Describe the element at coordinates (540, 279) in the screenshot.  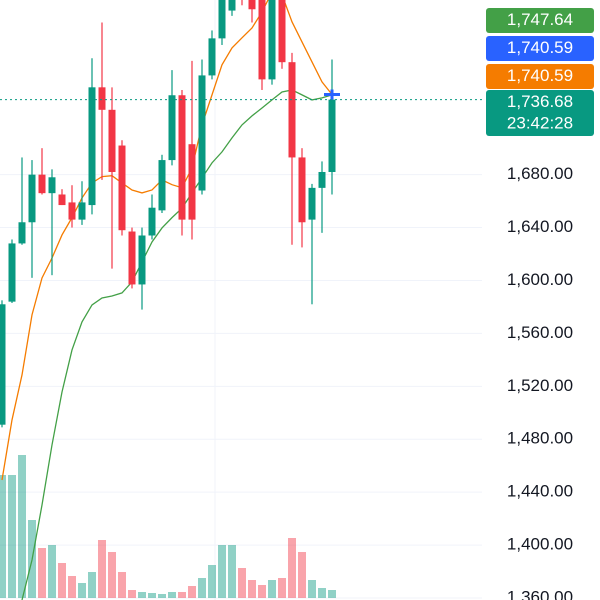
I see `y-tick-label: 1,600.00` at that location.